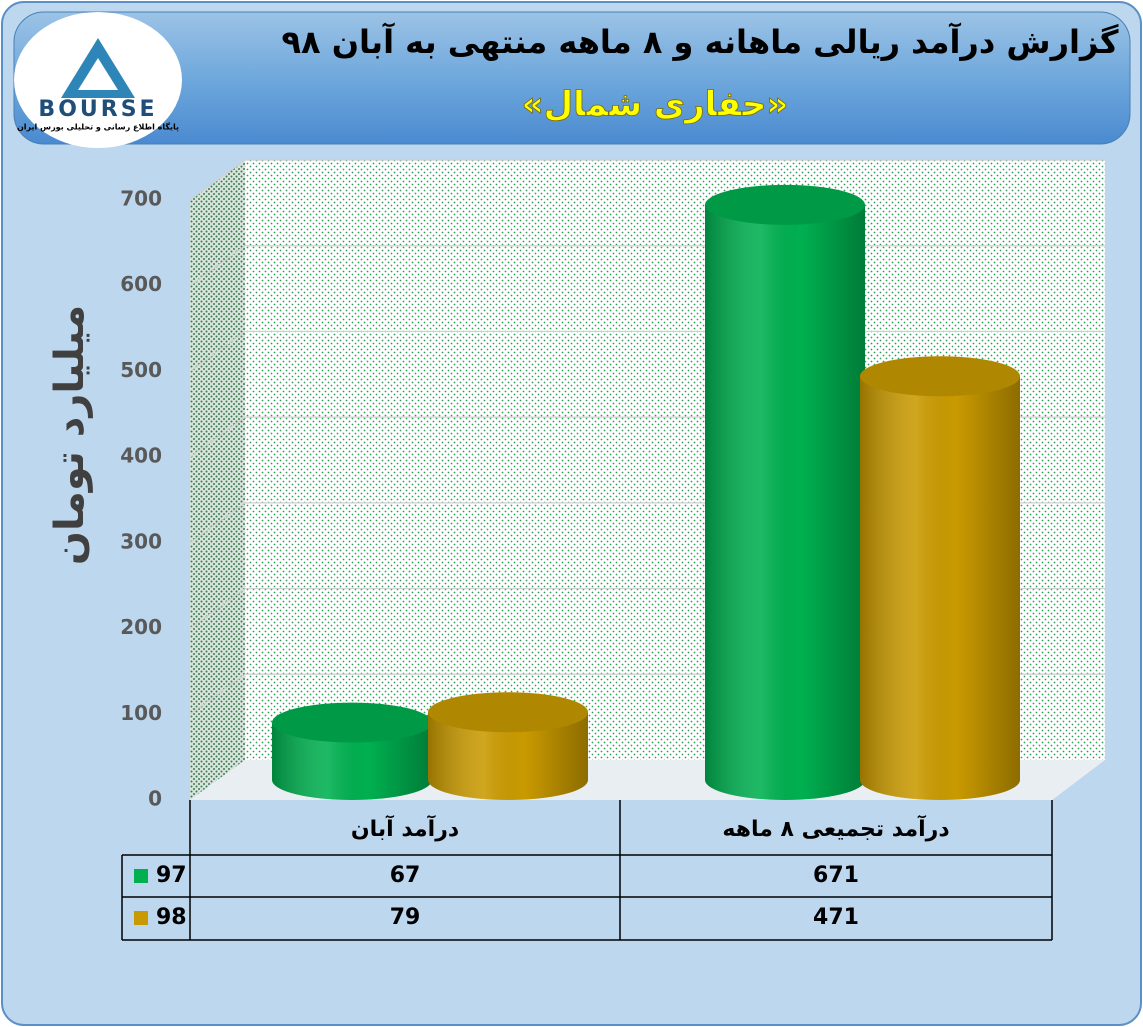 The height and width of the screenshot is (1027, 1143). I want to click on data-table, so click(587, 870).